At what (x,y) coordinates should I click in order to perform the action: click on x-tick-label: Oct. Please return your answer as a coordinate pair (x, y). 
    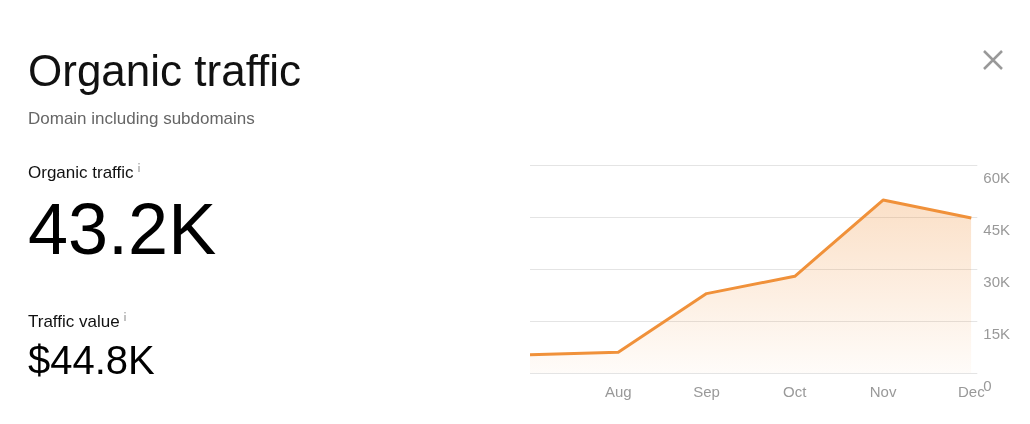
    Looking at the image, I should click on (795, 392).